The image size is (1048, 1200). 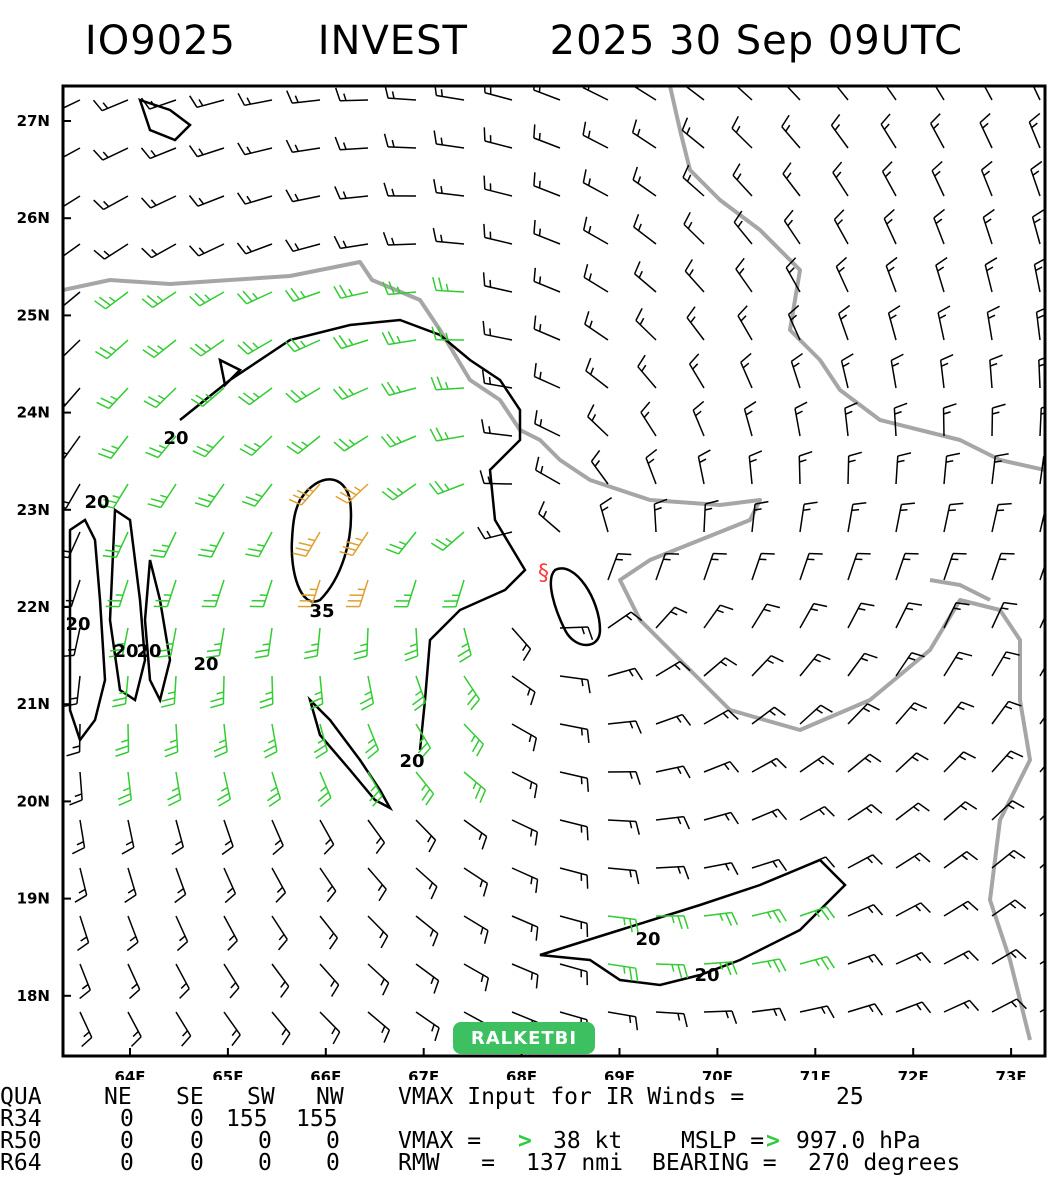 What do you see at coordinates (21, 1097) in the screenshot?
I see `header-qua: QUA` at bounding box center [21, 1097].